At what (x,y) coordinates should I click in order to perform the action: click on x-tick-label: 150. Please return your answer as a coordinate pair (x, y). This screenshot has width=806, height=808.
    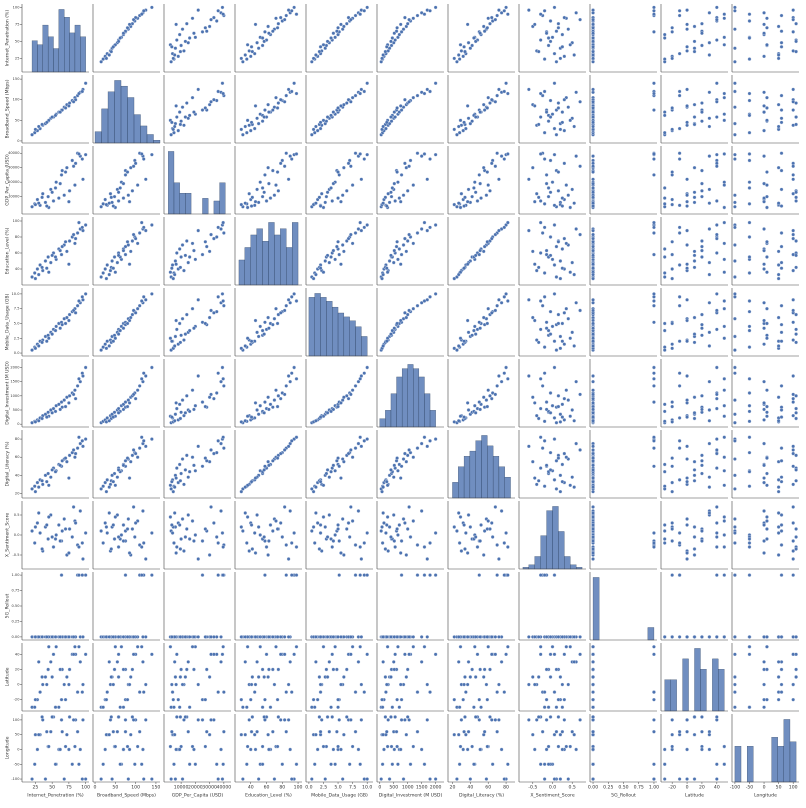
    Looking at the image, I should click on (156, 788).